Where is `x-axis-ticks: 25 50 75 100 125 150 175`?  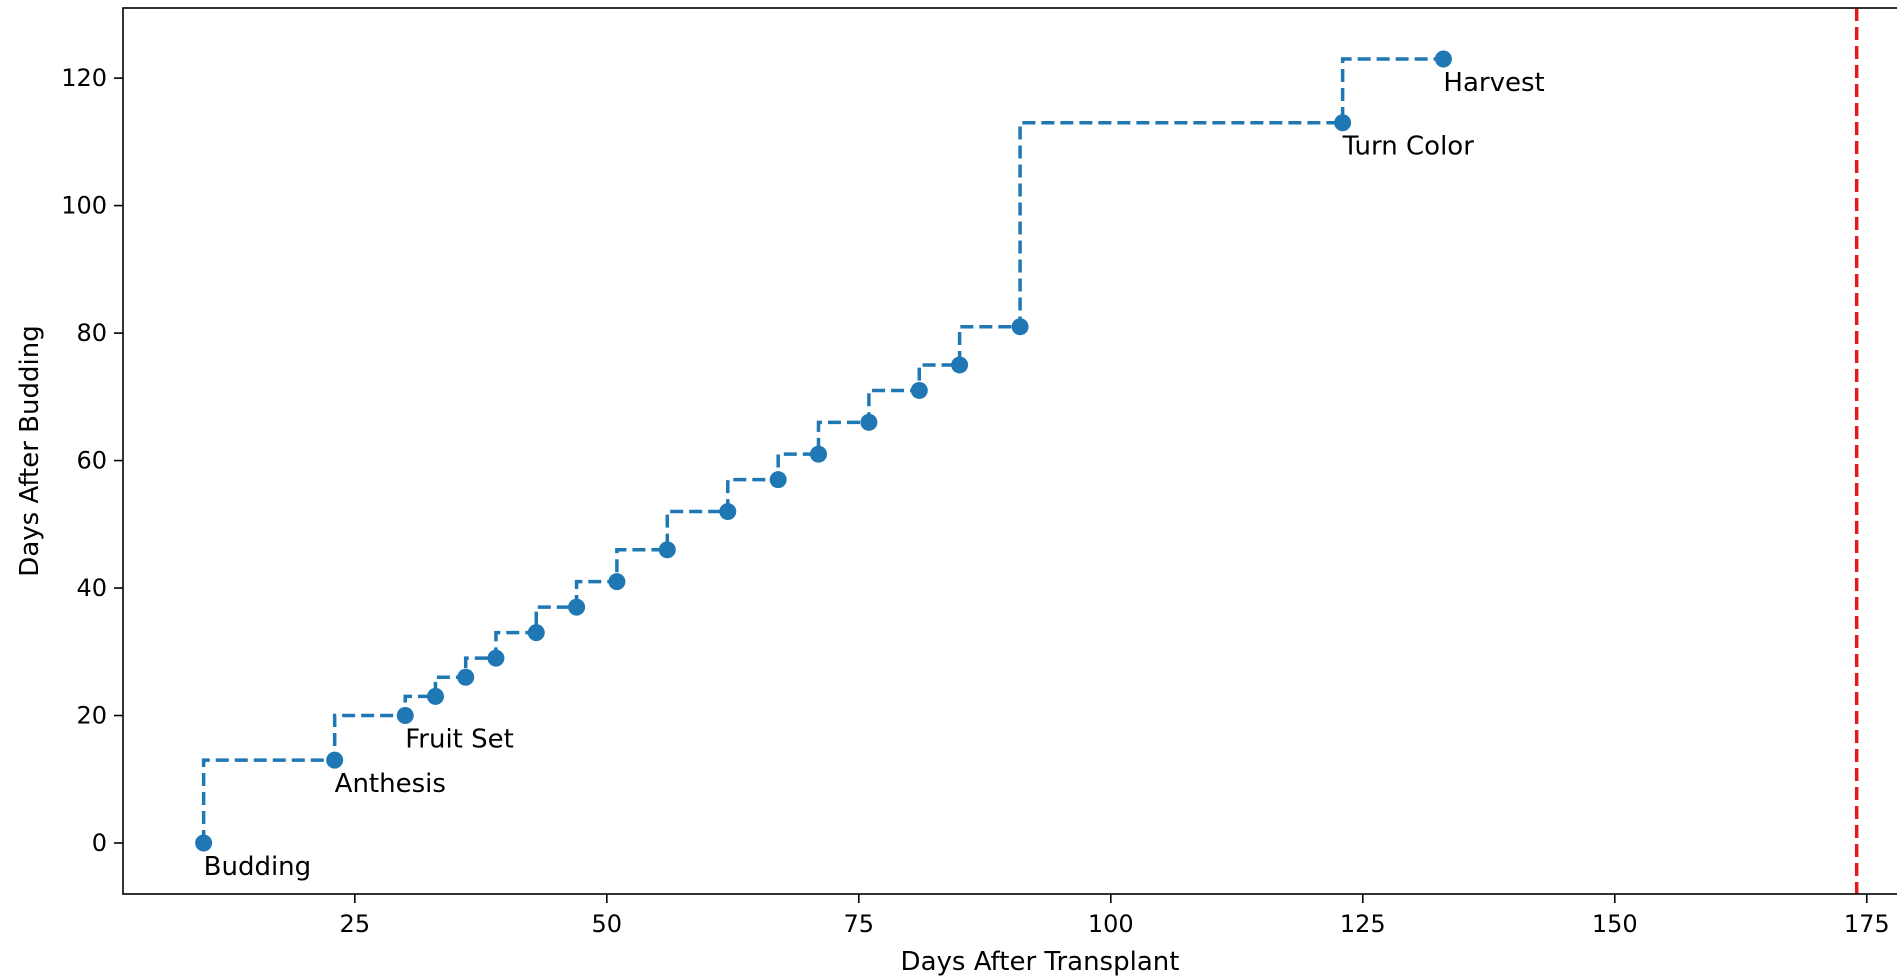
x-axis-ticks: 25 50 75 100 125 150 175 is located at coordinates (1115, 916).